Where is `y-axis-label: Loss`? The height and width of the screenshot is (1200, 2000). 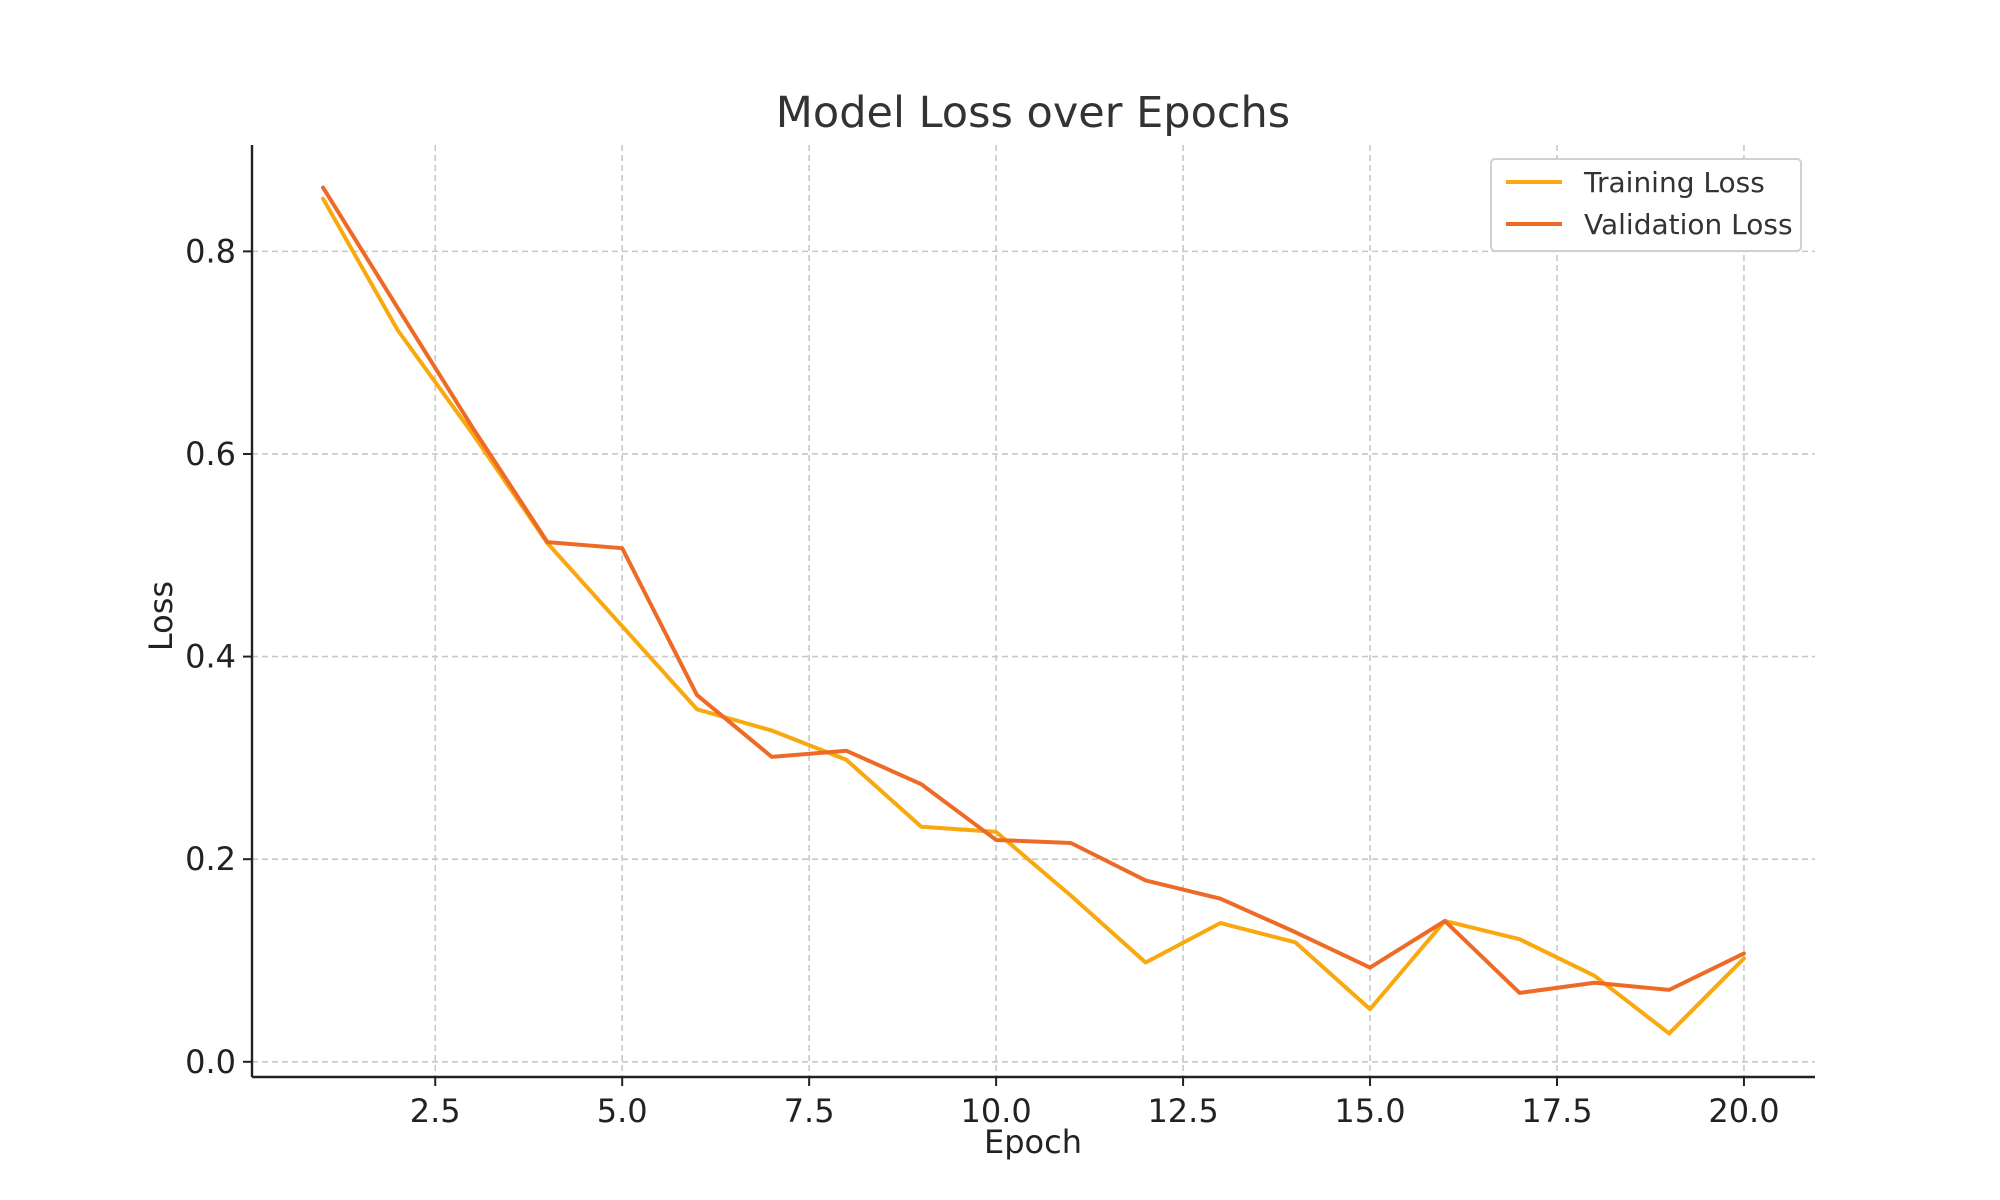 y-axis-label: Loss is located at coordinates (161, 616).